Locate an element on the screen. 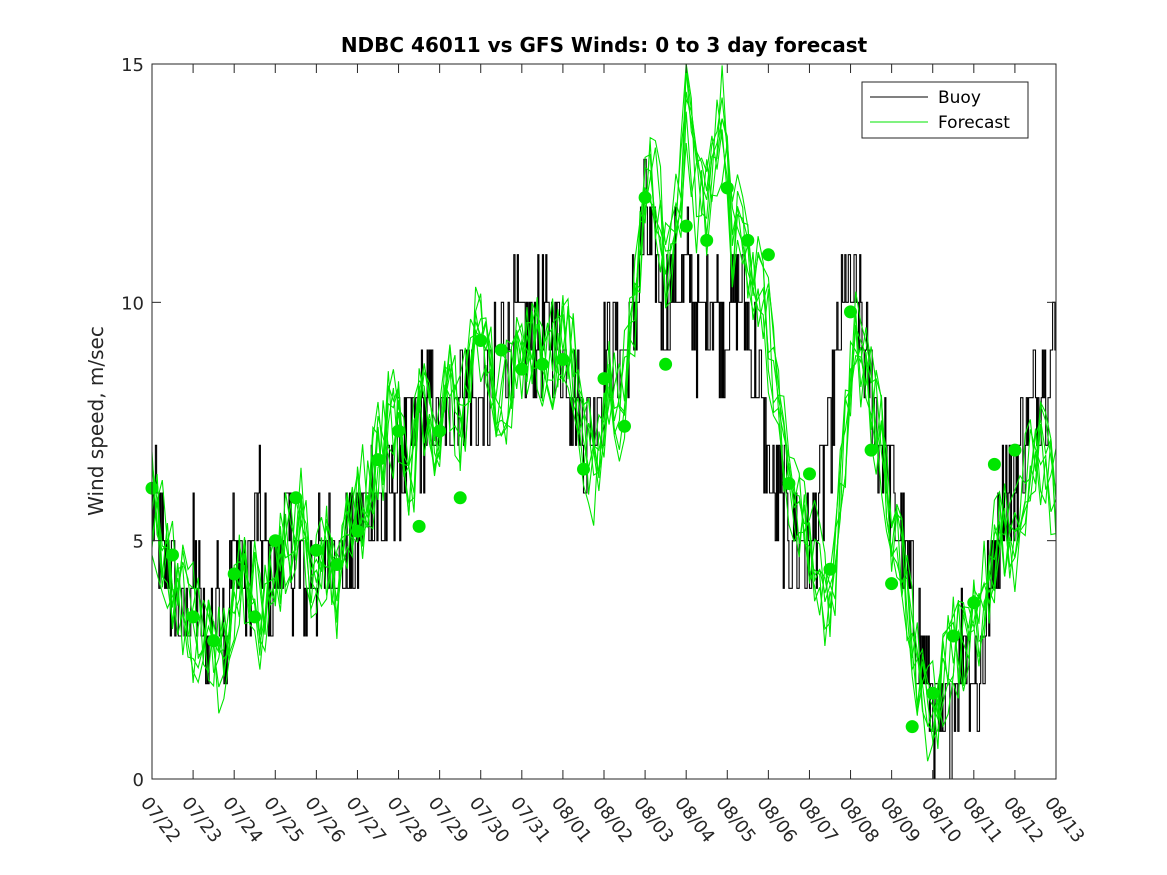 The image size is (1167, 875). y-tick-label: 5 is located at coordinates (138, 542).